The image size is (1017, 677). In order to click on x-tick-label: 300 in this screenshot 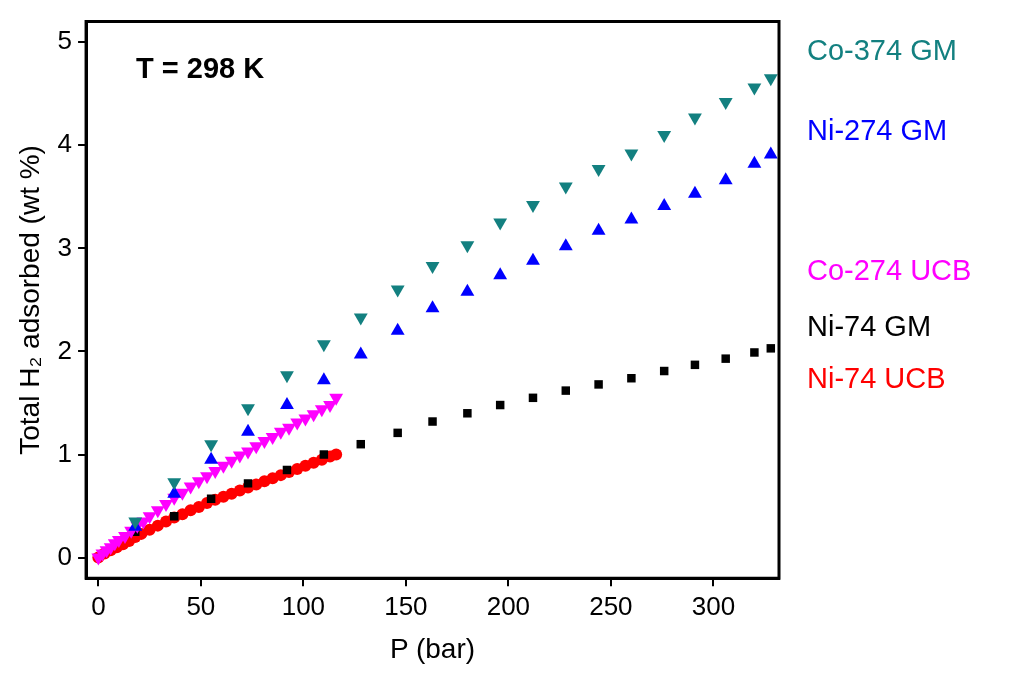, I will do `click(713, 605)`.